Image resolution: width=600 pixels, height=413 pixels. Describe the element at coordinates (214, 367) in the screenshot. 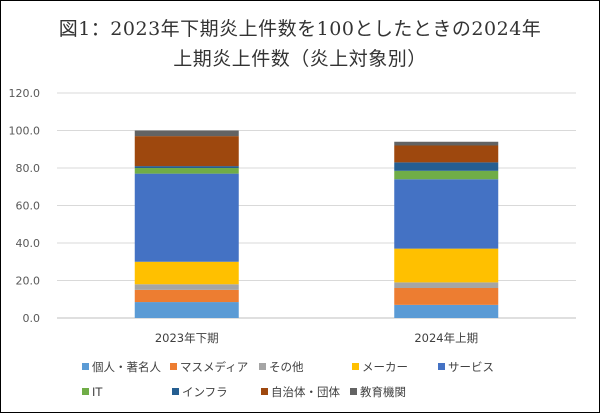

I see `legend-label: マスメディア` at that location.